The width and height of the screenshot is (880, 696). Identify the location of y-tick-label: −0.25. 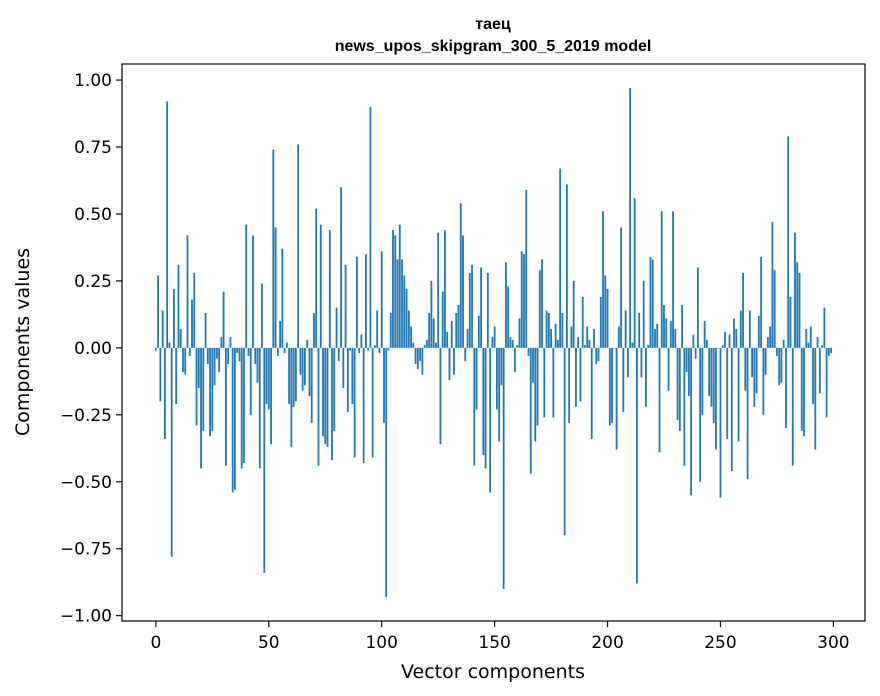
(86, 416).